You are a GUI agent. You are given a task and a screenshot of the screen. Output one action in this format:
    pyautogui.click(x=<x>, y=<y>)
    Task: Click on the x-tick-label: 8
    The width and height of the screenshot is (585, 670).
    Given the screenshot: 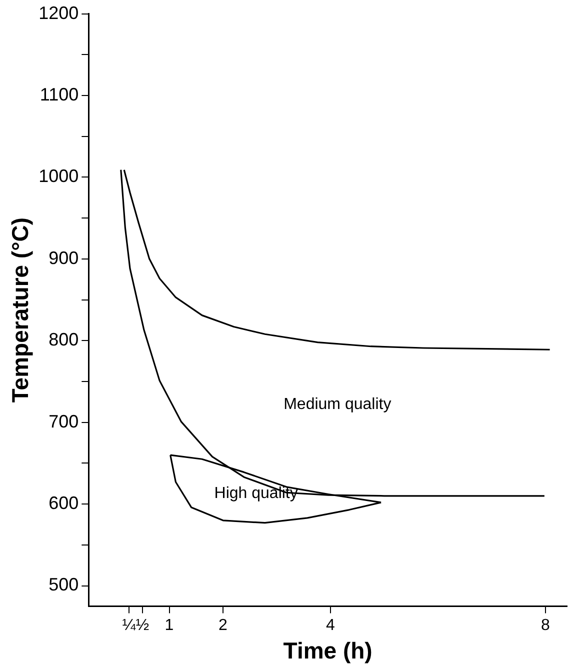 What is the action you would take?
    pyautogui.click(x=545, y=625)
    